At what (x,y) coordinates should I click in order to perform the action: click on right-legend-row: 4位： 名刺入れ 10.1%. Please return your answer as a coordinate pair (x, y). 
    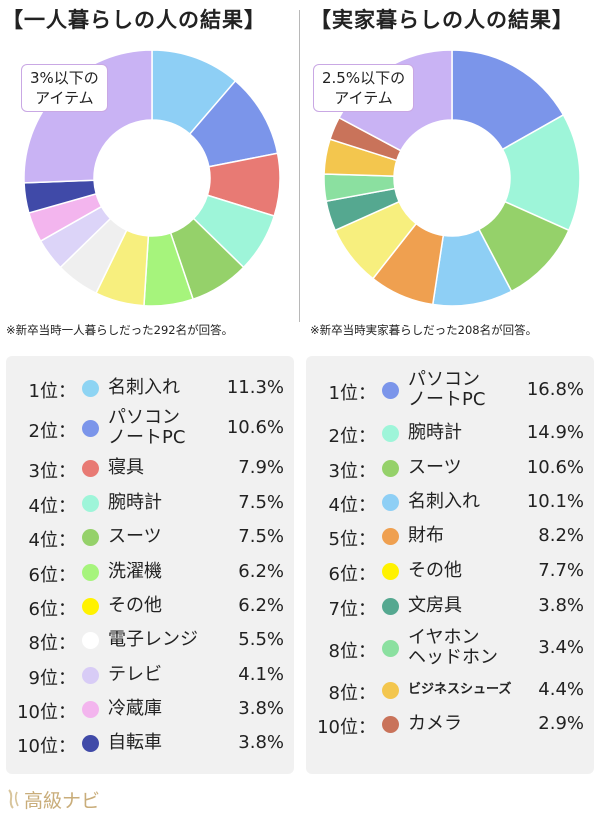
    Looking at the image, I should click on (450, 502).